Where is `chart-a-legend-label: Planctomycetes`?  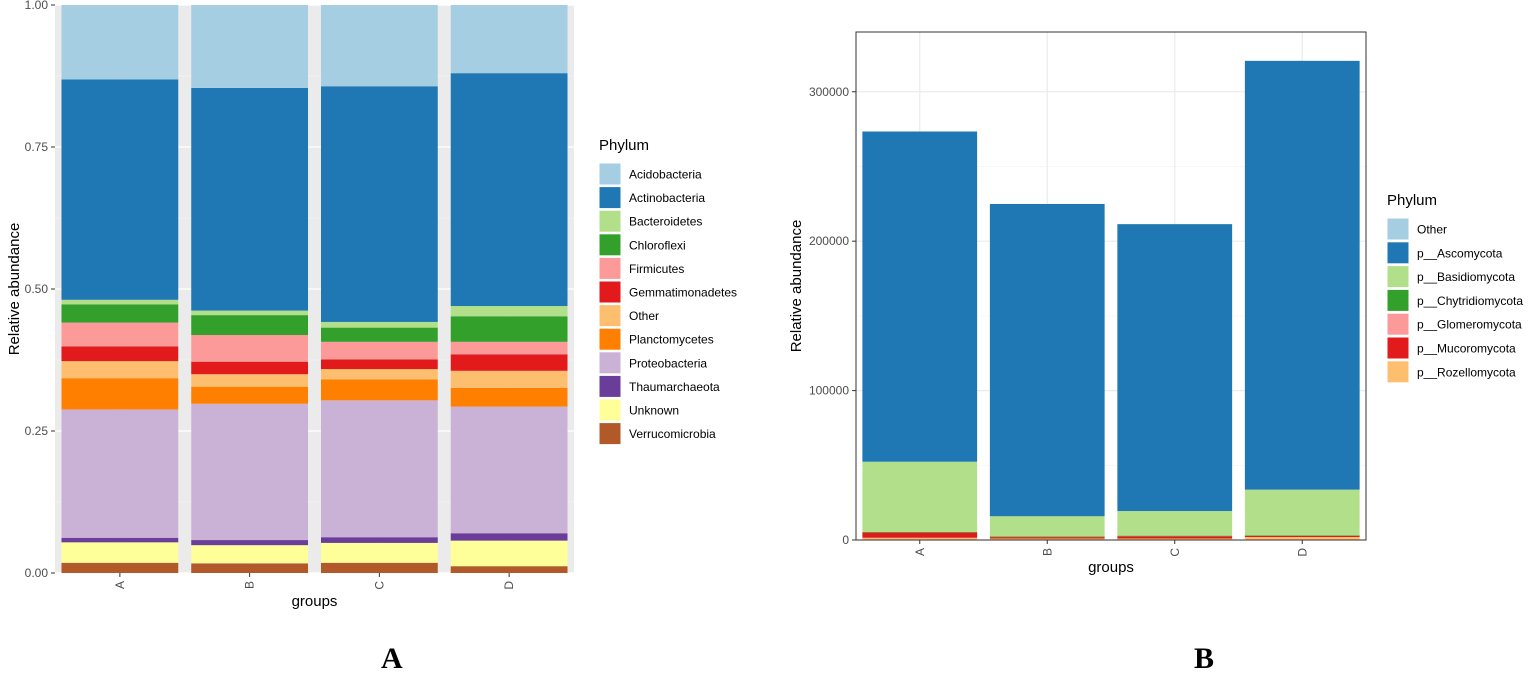 chart-a-legend-label: Planctomycetes is located at coordinates (671, 340).